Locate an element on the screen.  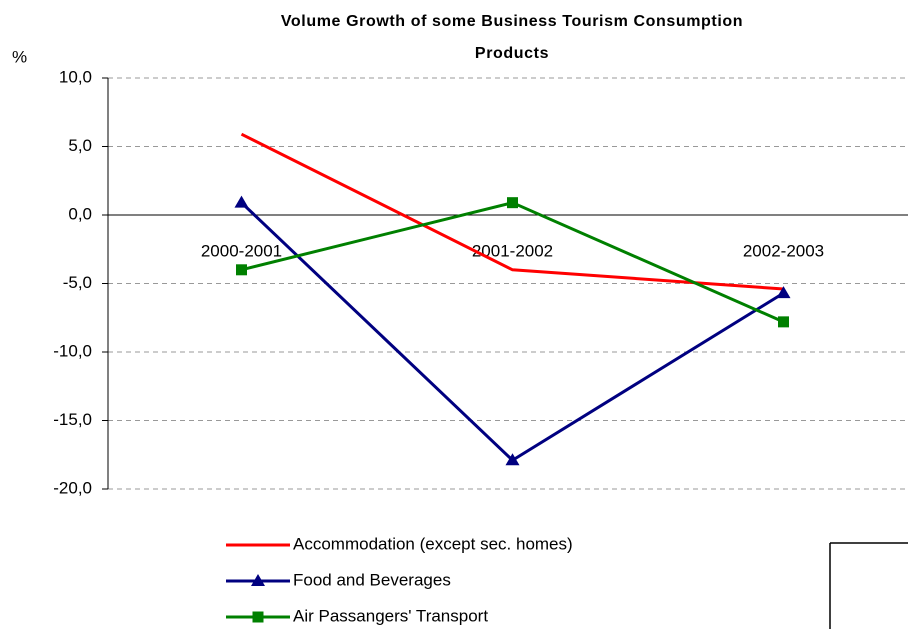
y-tick-label: -10,0 is located at coordinates (72, 350).